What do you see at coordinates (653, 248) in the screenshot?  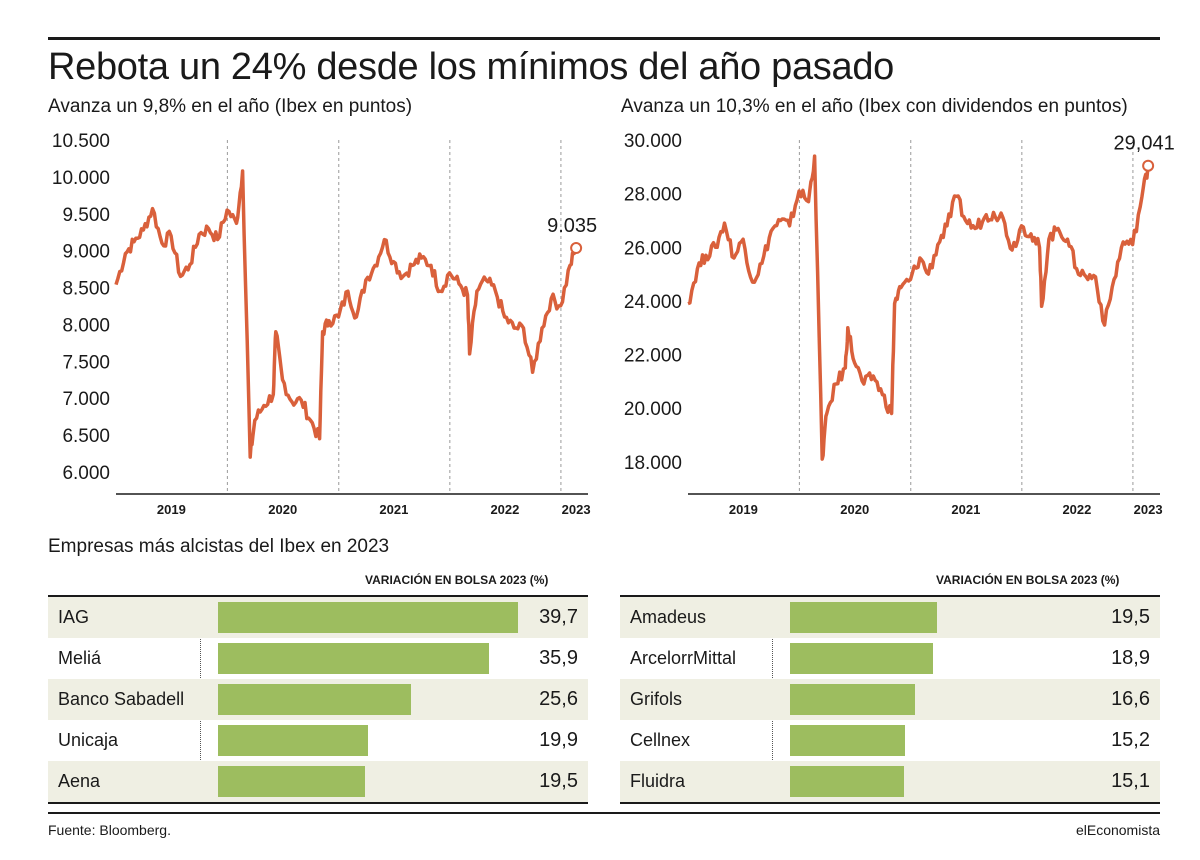 I see `y-tick-label: 26.000` at bounding box center [653, 248].